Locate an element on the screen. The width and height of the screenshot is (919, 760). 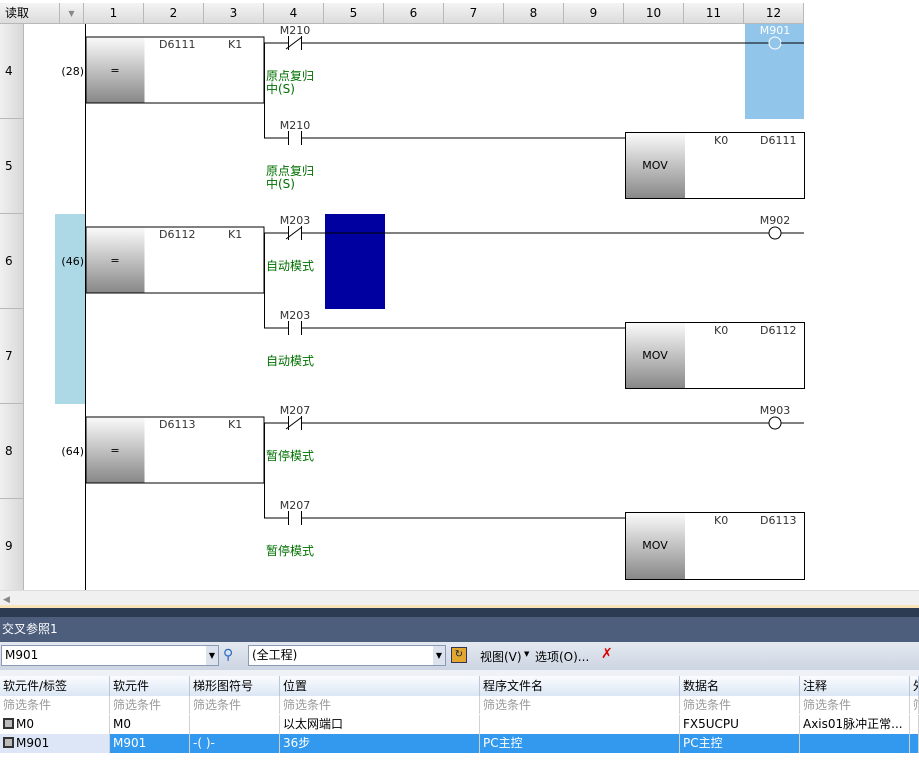
column-header: 数据名 is located at coordinates (740, 686).